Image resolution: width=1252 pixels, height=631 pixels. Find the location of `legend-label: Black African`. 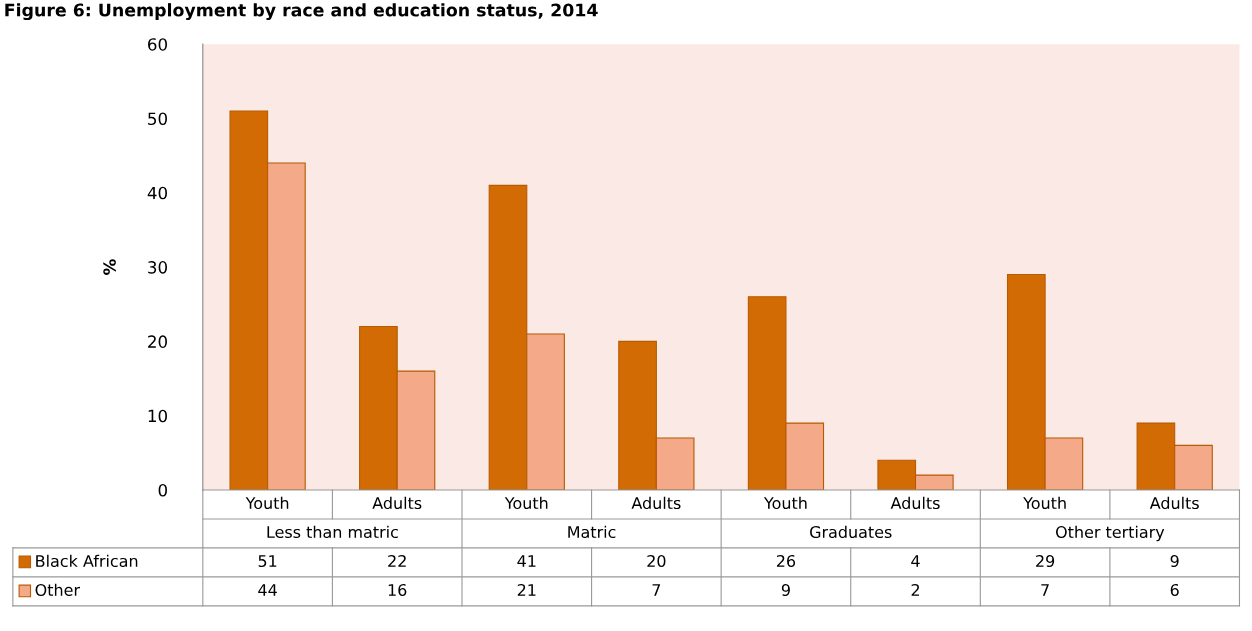

legend-label: Black African is located at coordinates (87, 561).